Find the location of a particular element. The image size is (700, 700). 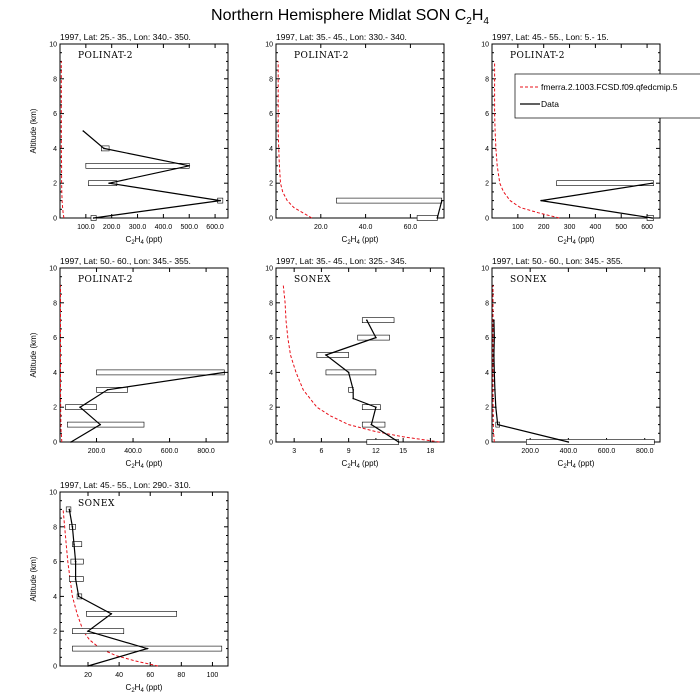

x-tick-label: 600.0 is located at coordinates (170, 451).